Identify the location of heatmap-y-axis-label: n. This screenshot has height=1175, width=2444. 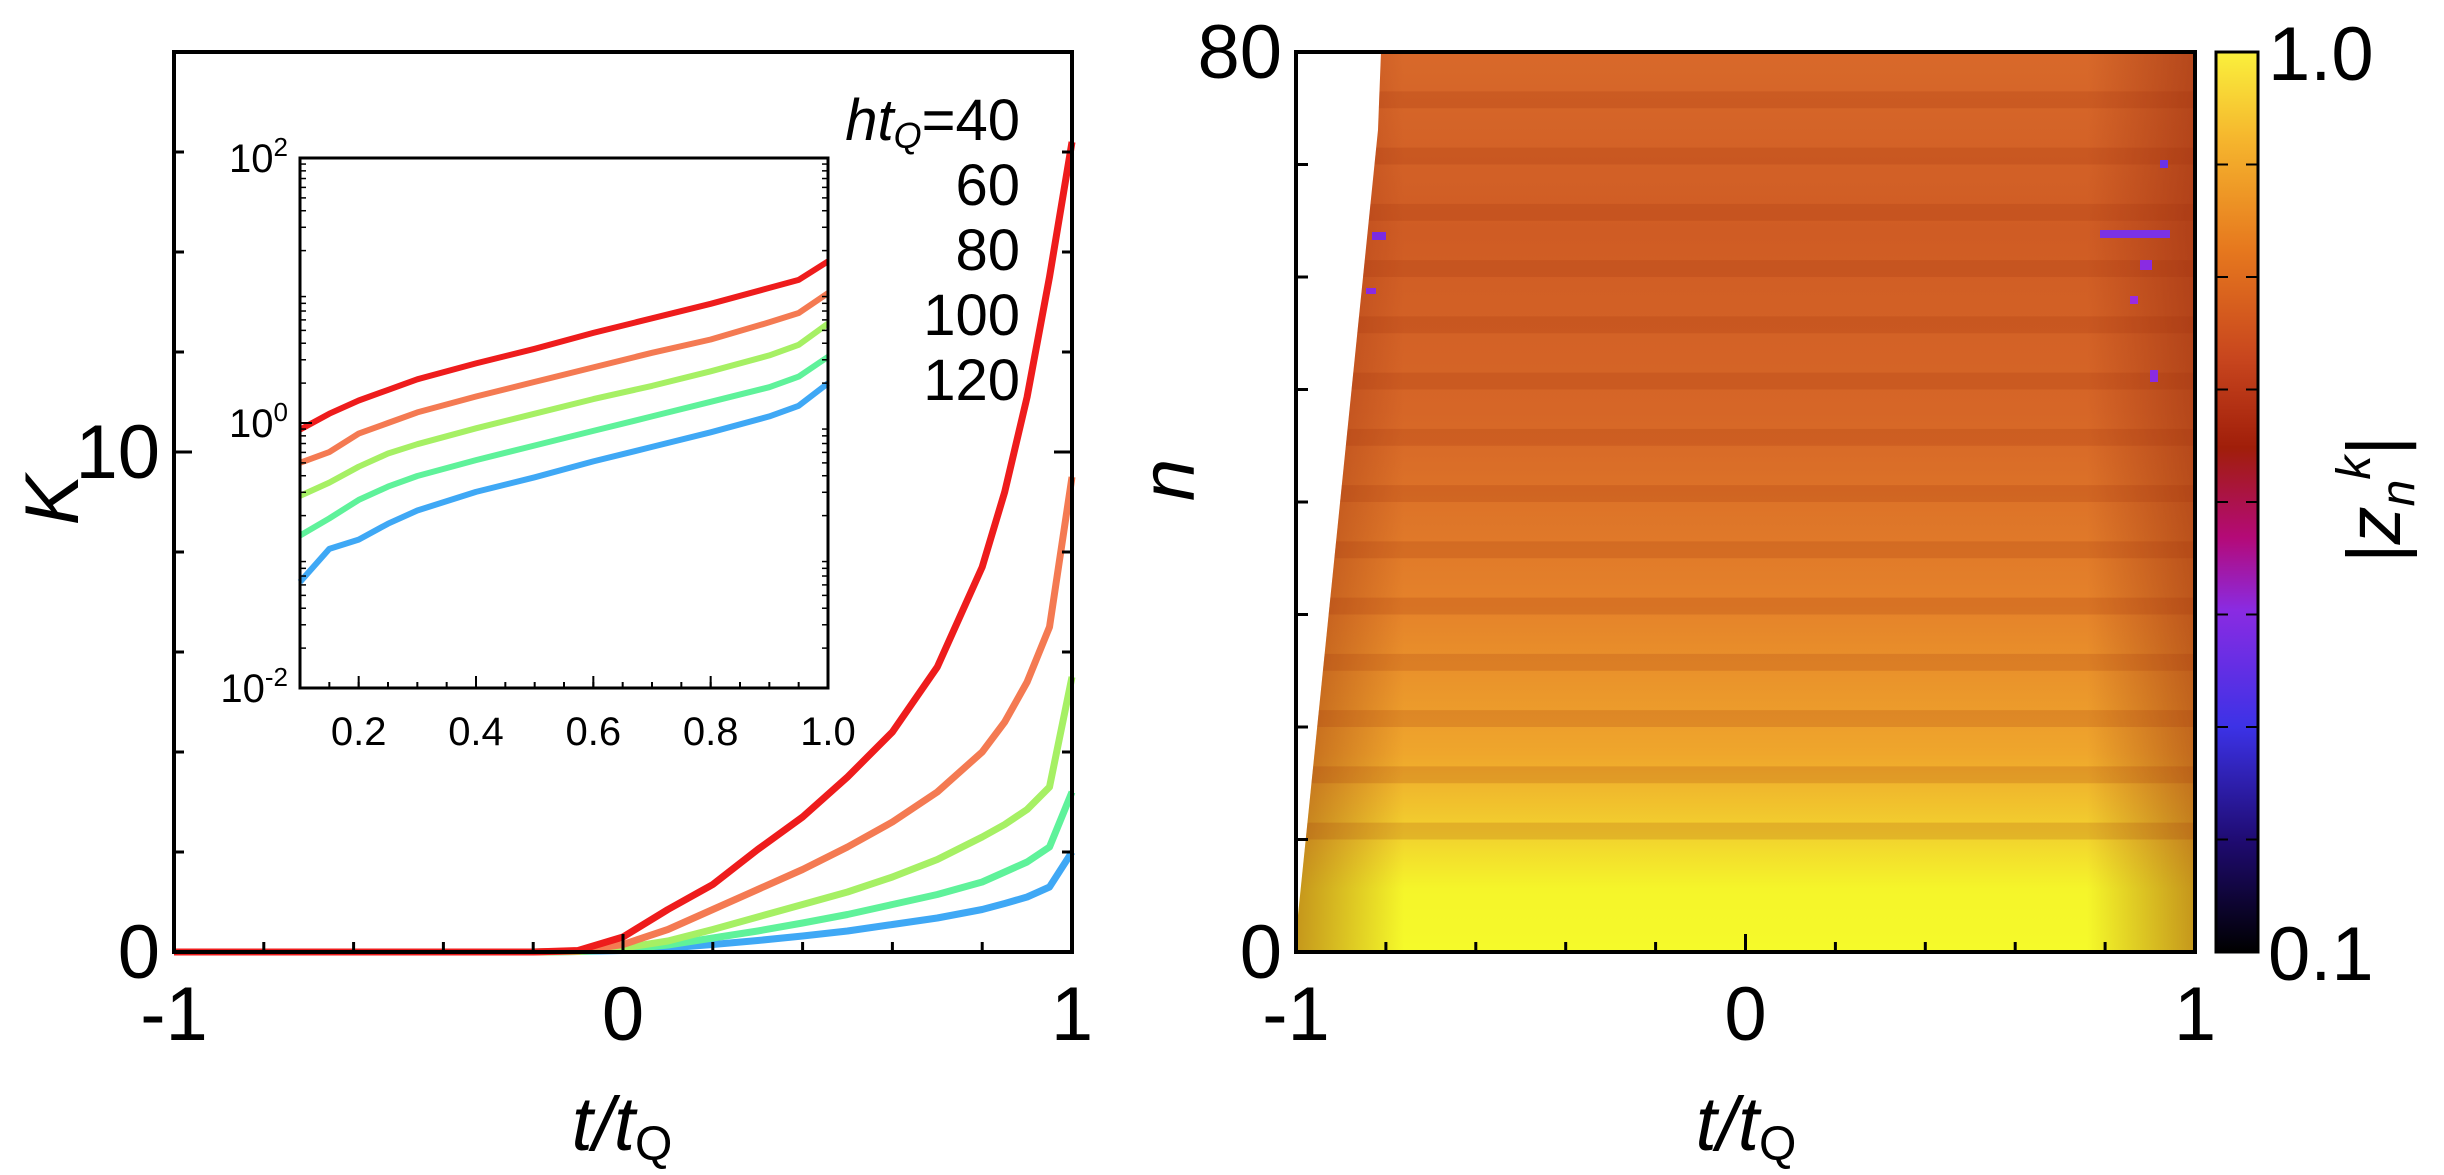
(1168, 480).